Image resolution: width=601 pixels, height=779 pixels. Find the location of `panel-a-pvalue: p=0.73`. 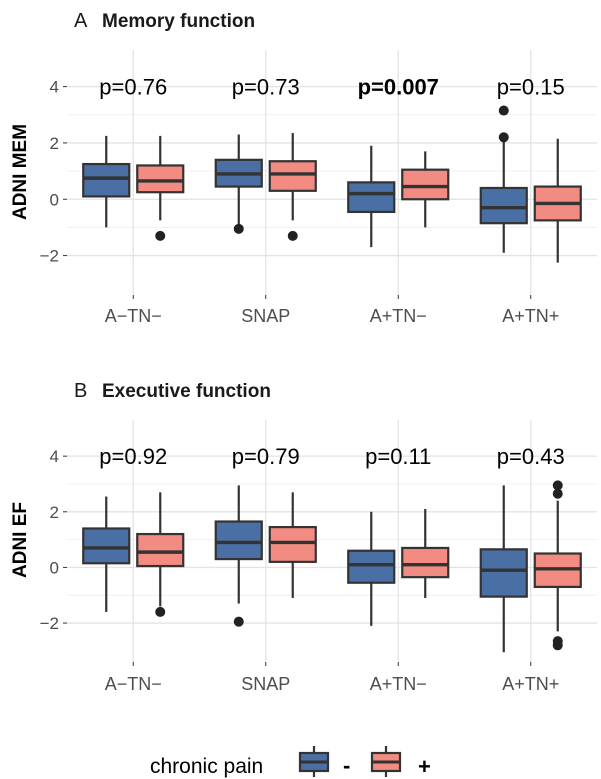

panel-a-pvalue: p=0.73 is located at coordinates (266, 87).